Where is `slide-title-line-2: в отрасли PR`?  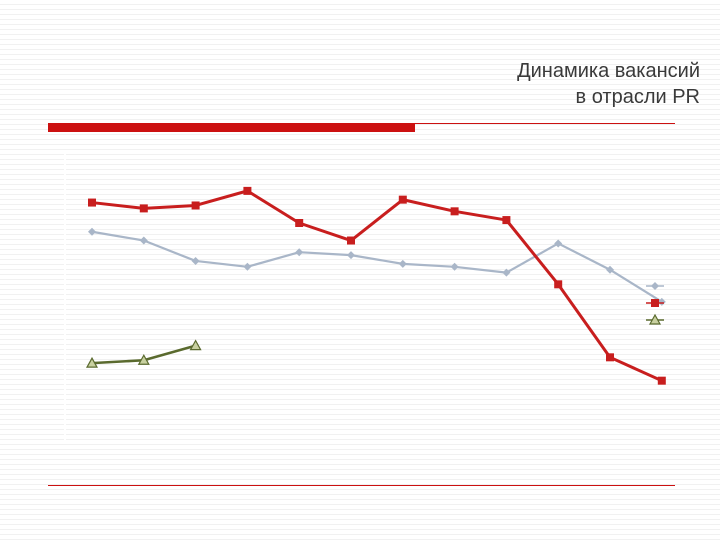
slide-title-line-2: в отрасли PR is located at coordinates (637, 97).